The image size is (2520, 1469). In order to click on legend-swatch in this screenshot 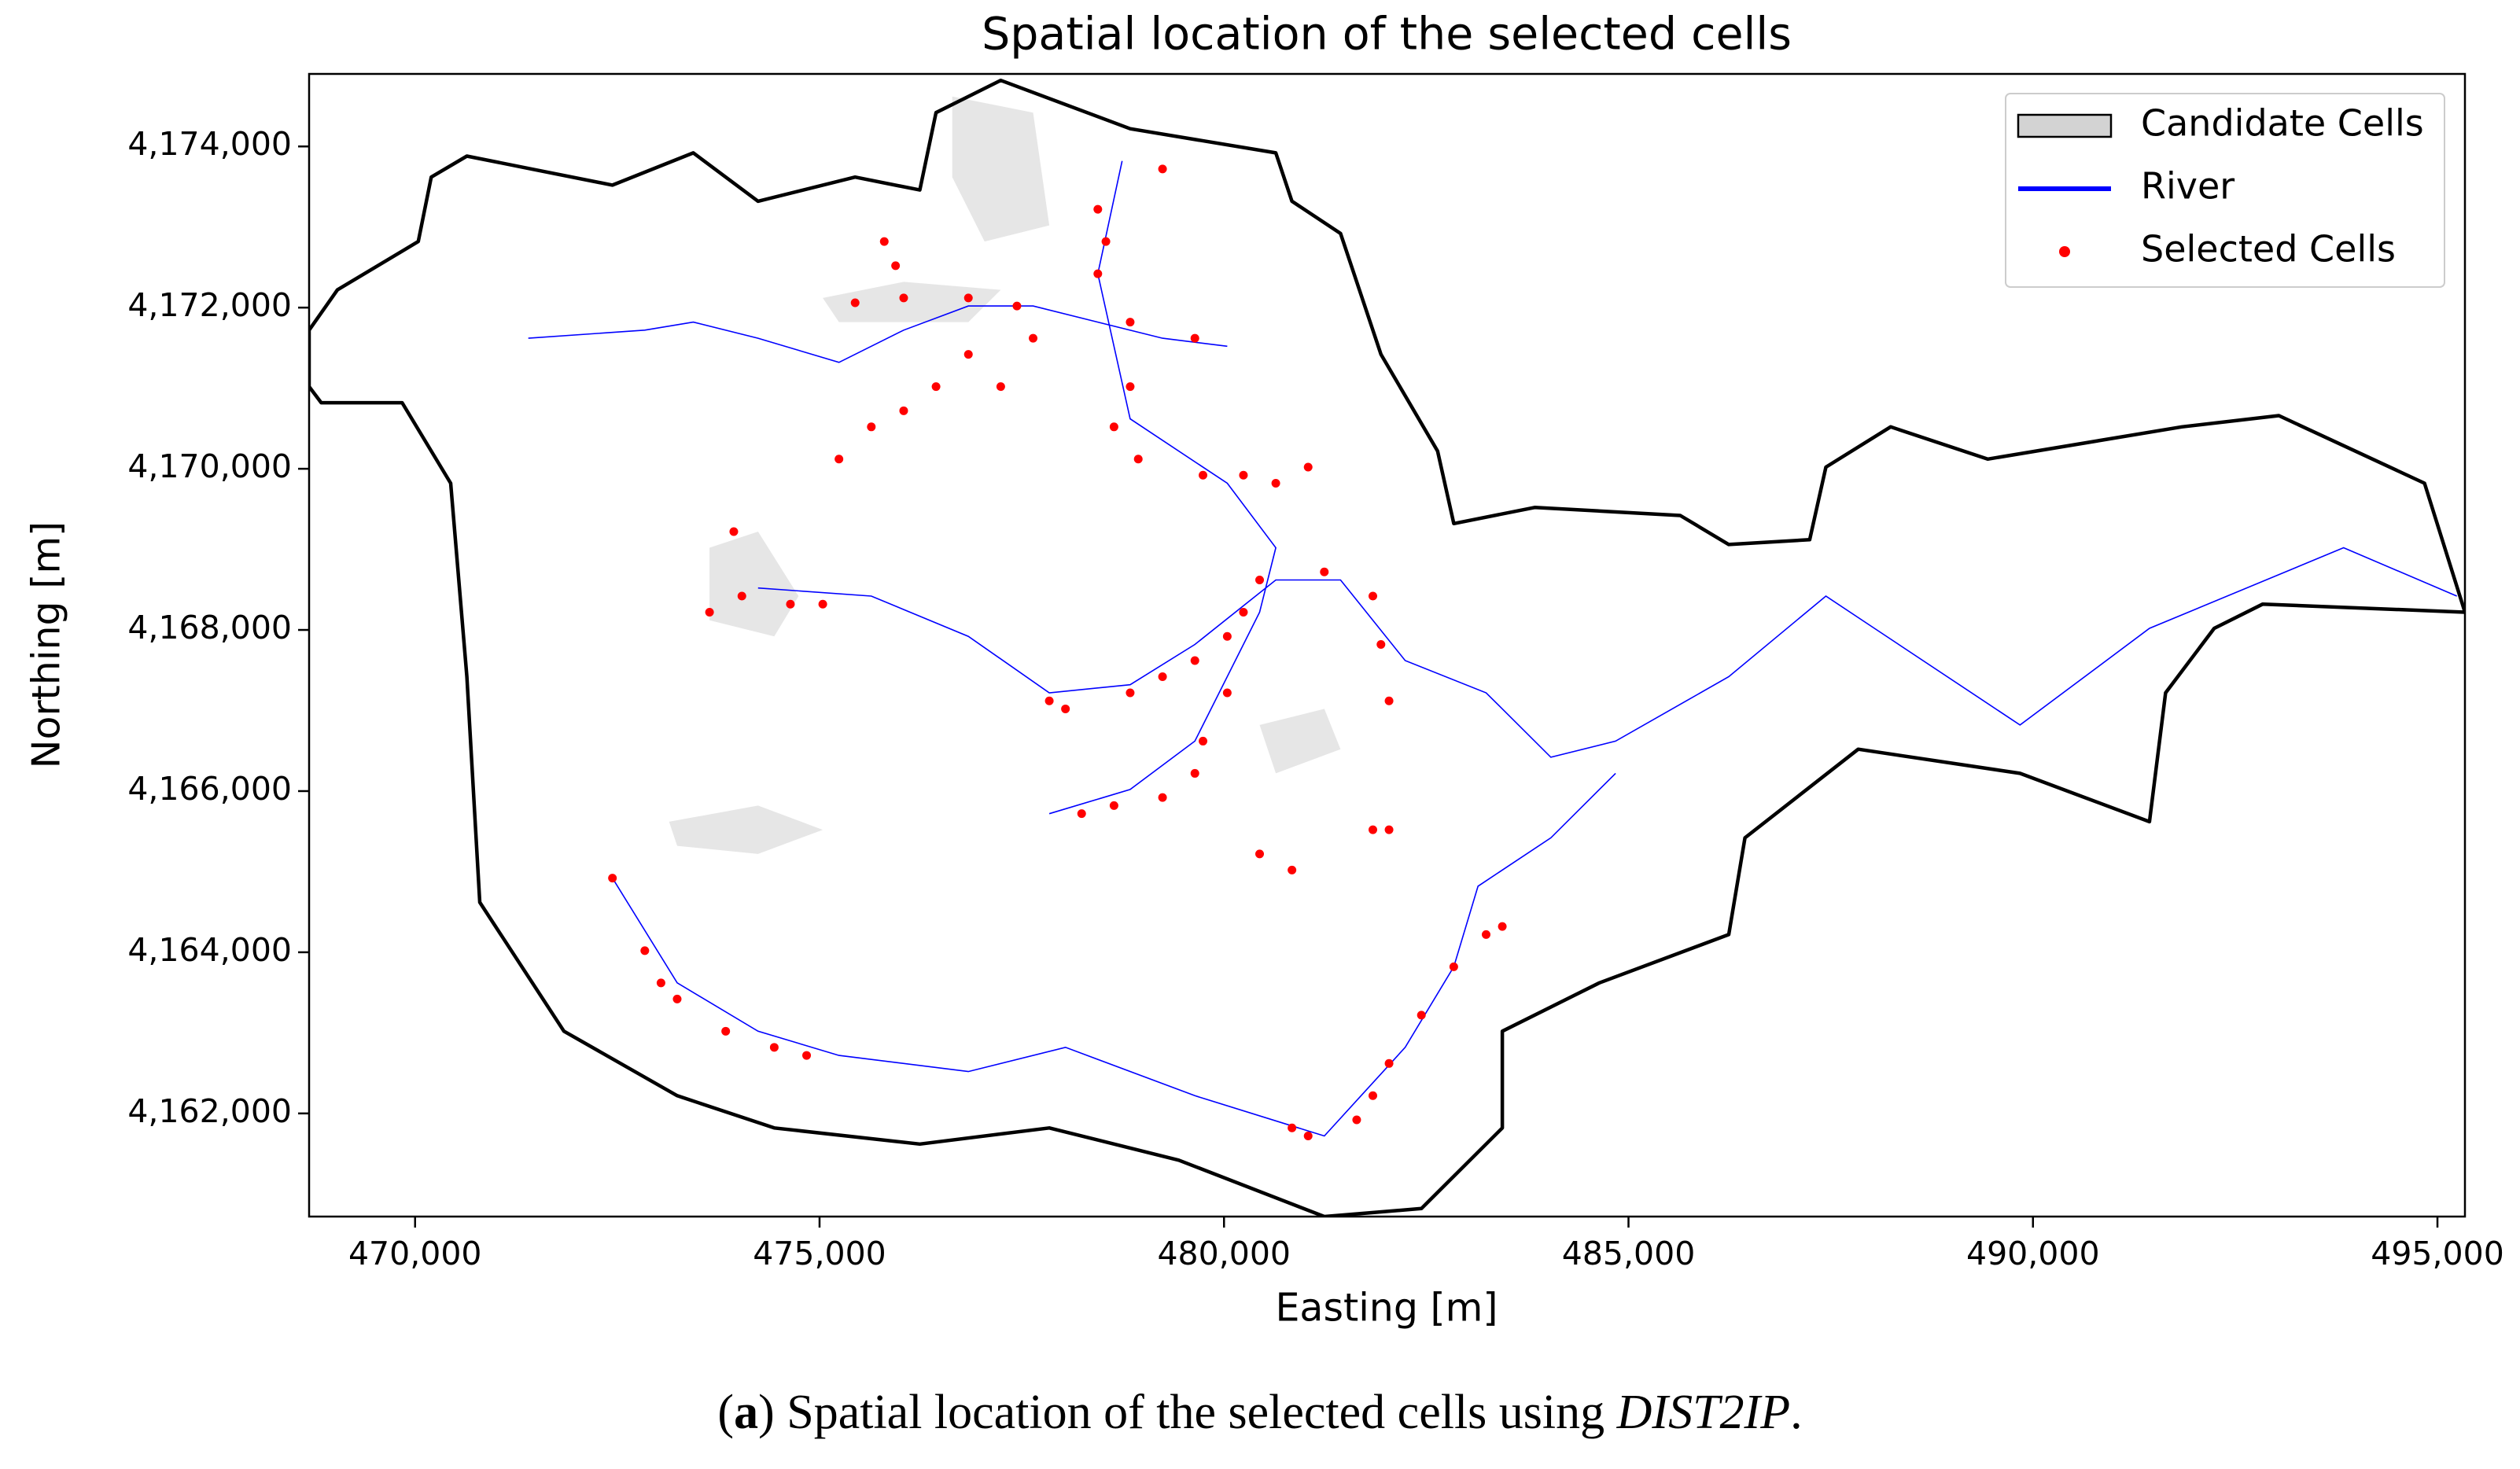, I will do `click(2065, 125)`.